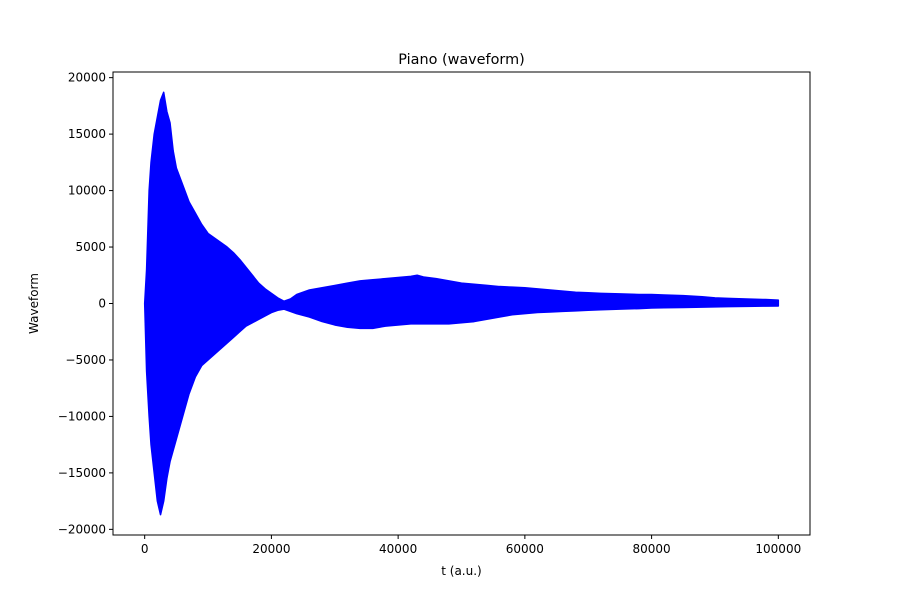 The image size is (900, 600). Describe the element at coordinates (525, 549) in the screenshot. I see `x-tick-label: 60000` at that location.